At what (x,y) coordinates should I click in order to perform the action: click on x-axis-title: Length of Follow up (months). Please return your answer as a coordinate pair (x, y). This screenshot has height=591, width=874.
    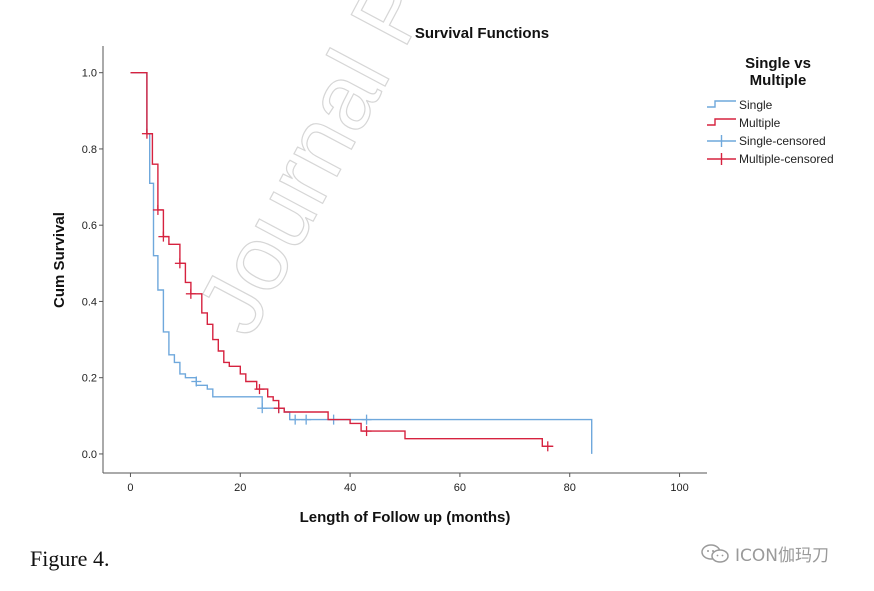
    Looking at the image, I should click on (405, 517).